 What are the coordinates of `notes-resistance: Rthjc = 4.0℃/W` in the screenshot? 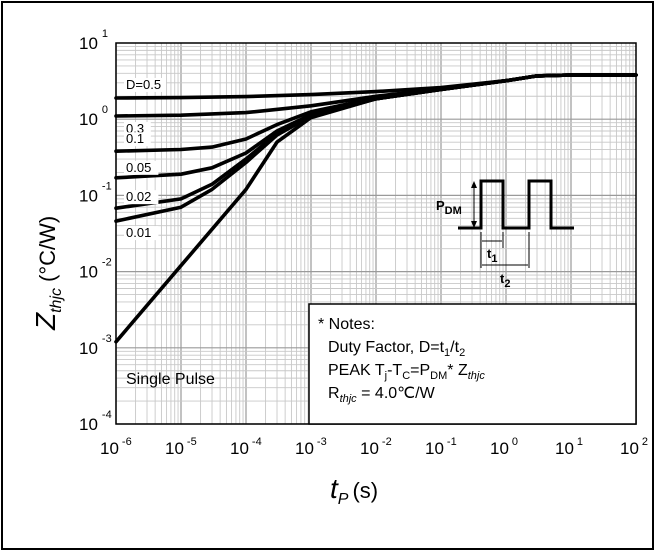 It's located at (382, 395).